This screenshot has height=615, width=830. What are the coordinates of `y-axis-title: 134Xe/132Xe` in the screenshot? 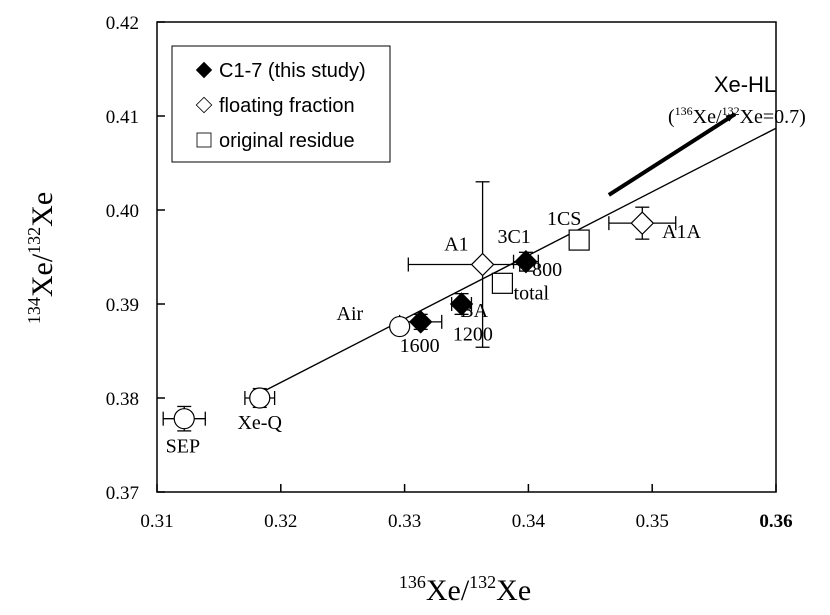 It's located at (41, 258).